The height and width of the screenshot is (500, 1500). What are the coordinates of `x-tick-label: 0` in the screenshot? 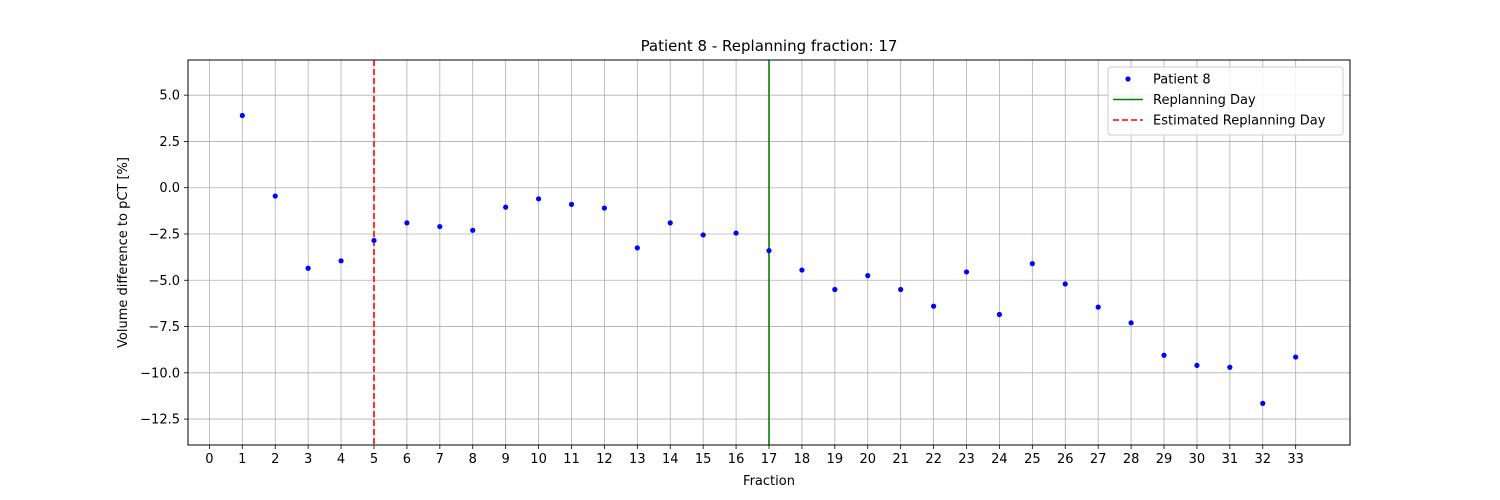 It's located at (209, 459).